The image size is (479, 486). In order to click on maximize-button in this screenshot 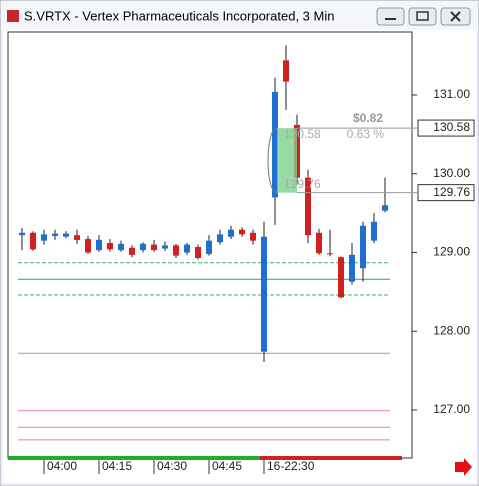, I will do `click(422, 16)`.